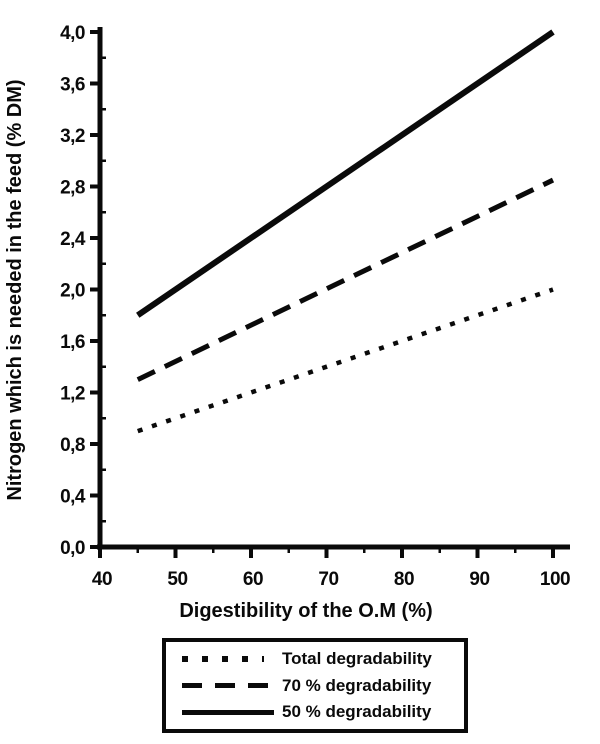 Image resolution: width=600 pixels, height=744 pixels. I want to click on dotted-line-swatch-icon, so click(223, 658).